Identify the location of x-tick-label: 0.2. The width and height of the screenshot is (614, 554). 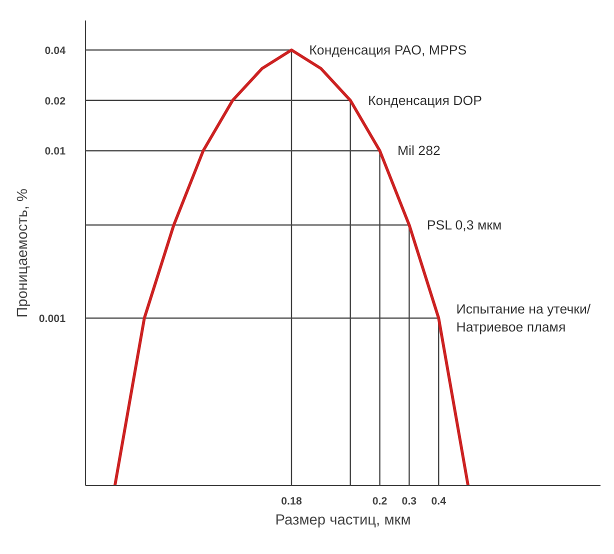
(380, 502).